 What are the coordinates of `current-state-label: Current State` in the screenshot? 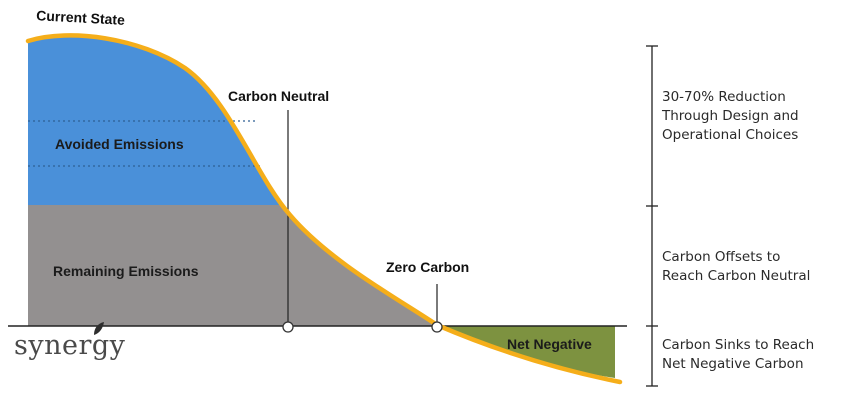 It's located at (81, 17).